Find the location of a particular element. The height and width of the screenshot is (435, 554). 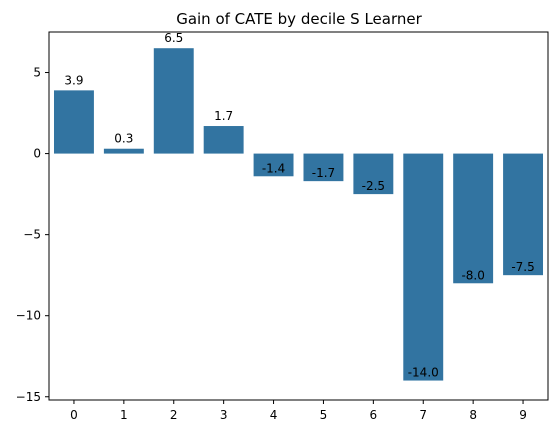

x-tick-label-1: 1 is located at coordinates (124, 415).